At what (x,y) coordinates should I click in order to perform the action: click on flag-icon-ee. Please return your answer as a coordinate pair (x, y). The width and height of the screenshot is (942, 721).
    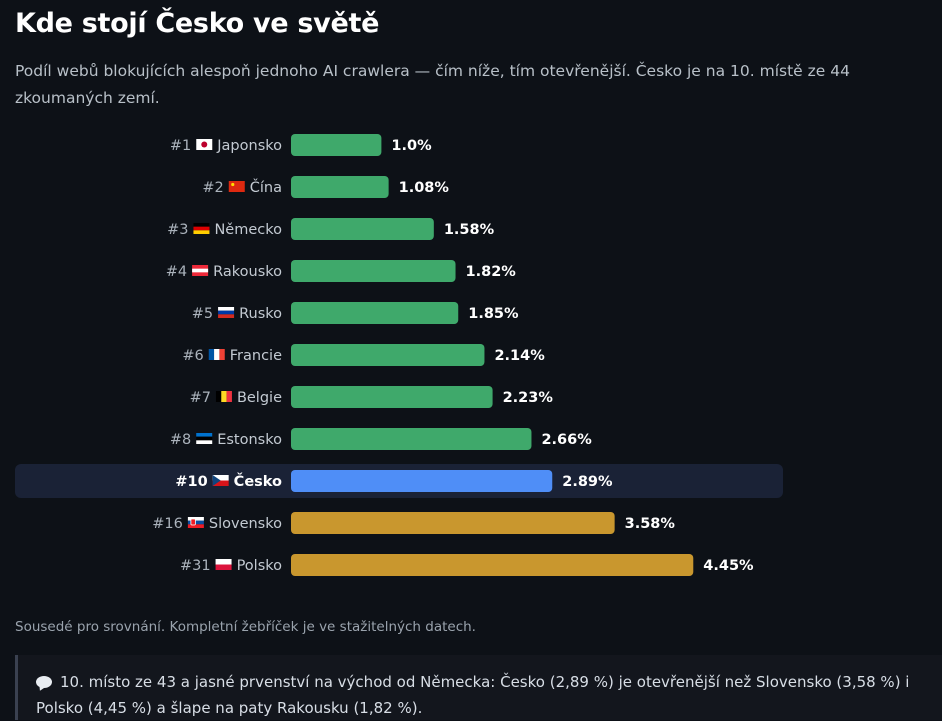
    Looking at the image, I should click on (204, 438).